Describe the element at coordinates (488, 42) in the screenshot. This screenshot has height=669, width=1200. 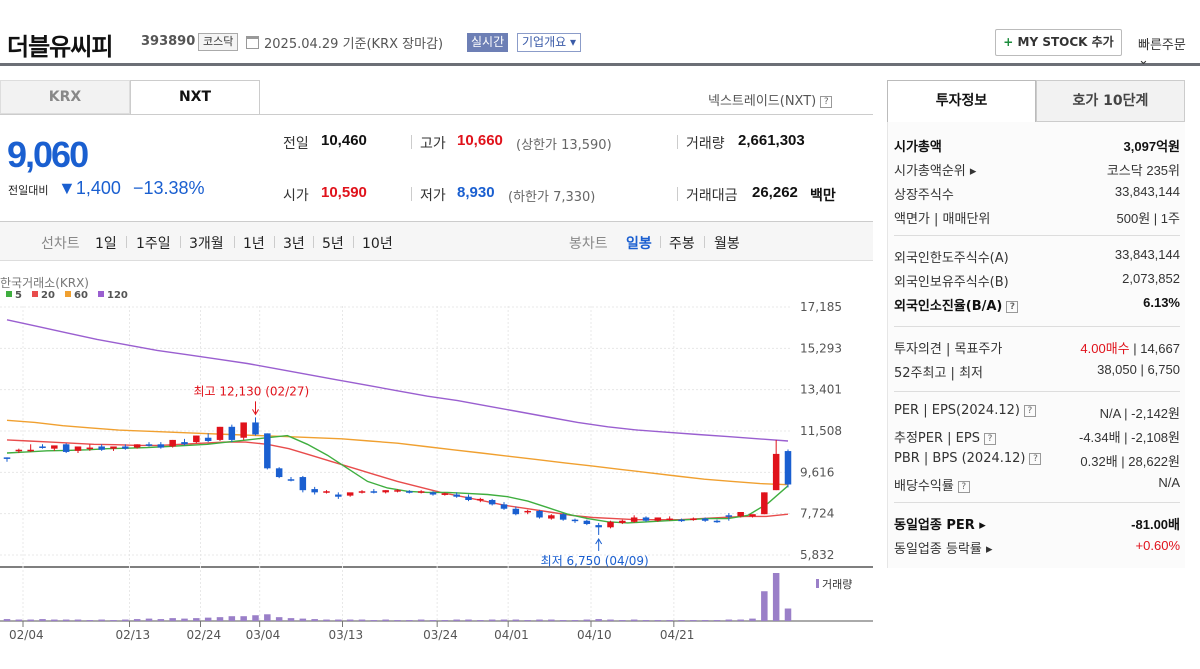
I see `realtime-button: 실시간` at that location.